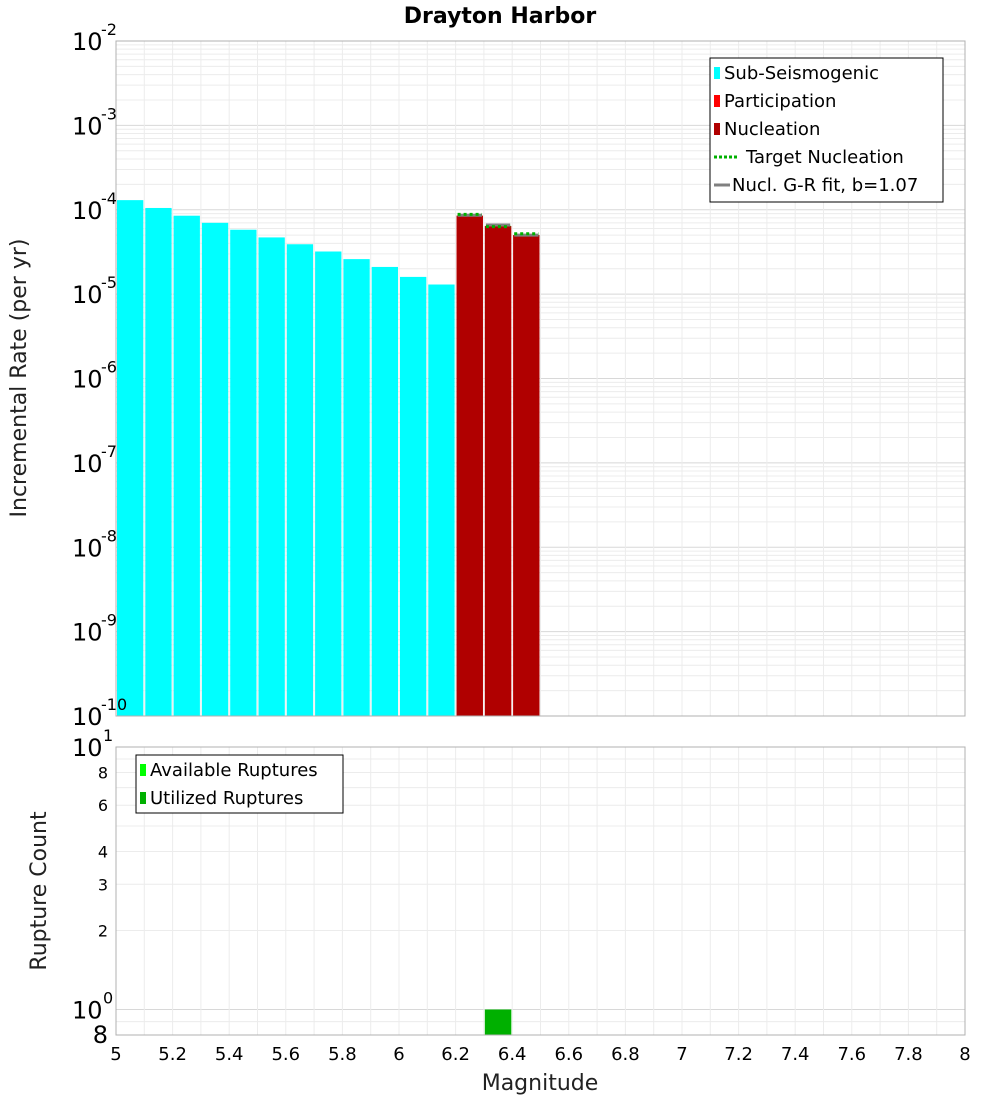 The width and height of the screenshot is (1000, 1100). Describe the element at coordinates (109, 29) in the screenshot. I see `tick-exponent-text: -2` at that location.